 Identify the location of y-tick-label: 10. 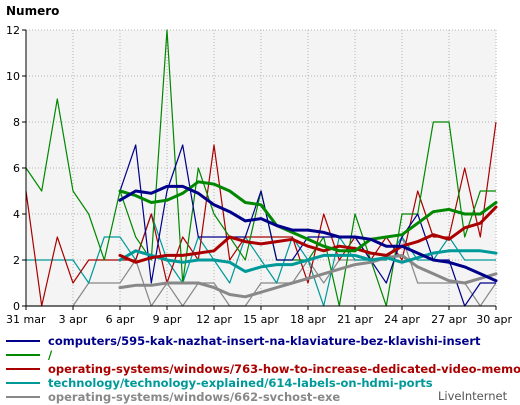
(13, 76).